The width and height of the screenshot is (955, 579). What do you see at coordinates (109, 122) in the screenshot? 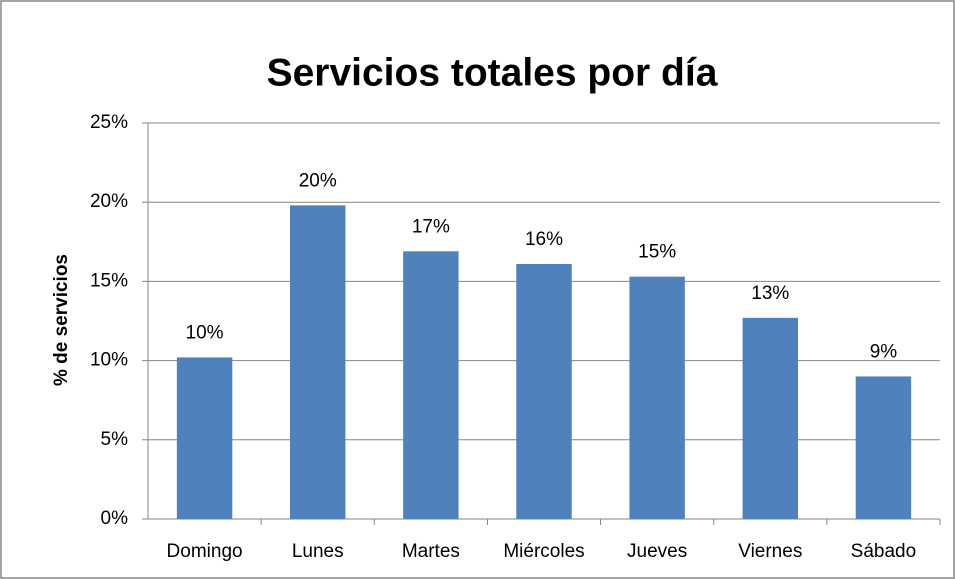
I see `y-tick-label: 25%` at bounding box center [109, 122].